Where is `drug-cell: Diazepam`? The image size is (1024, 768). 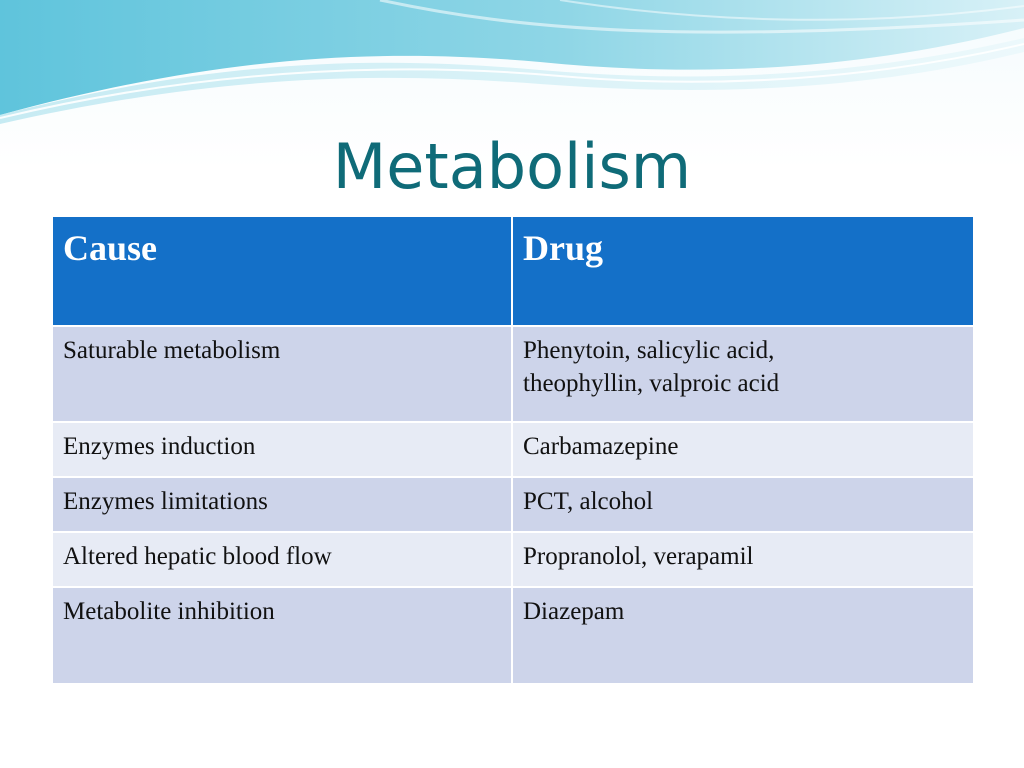 drug-cell: Diazepam is located at coordinates (743, 635).